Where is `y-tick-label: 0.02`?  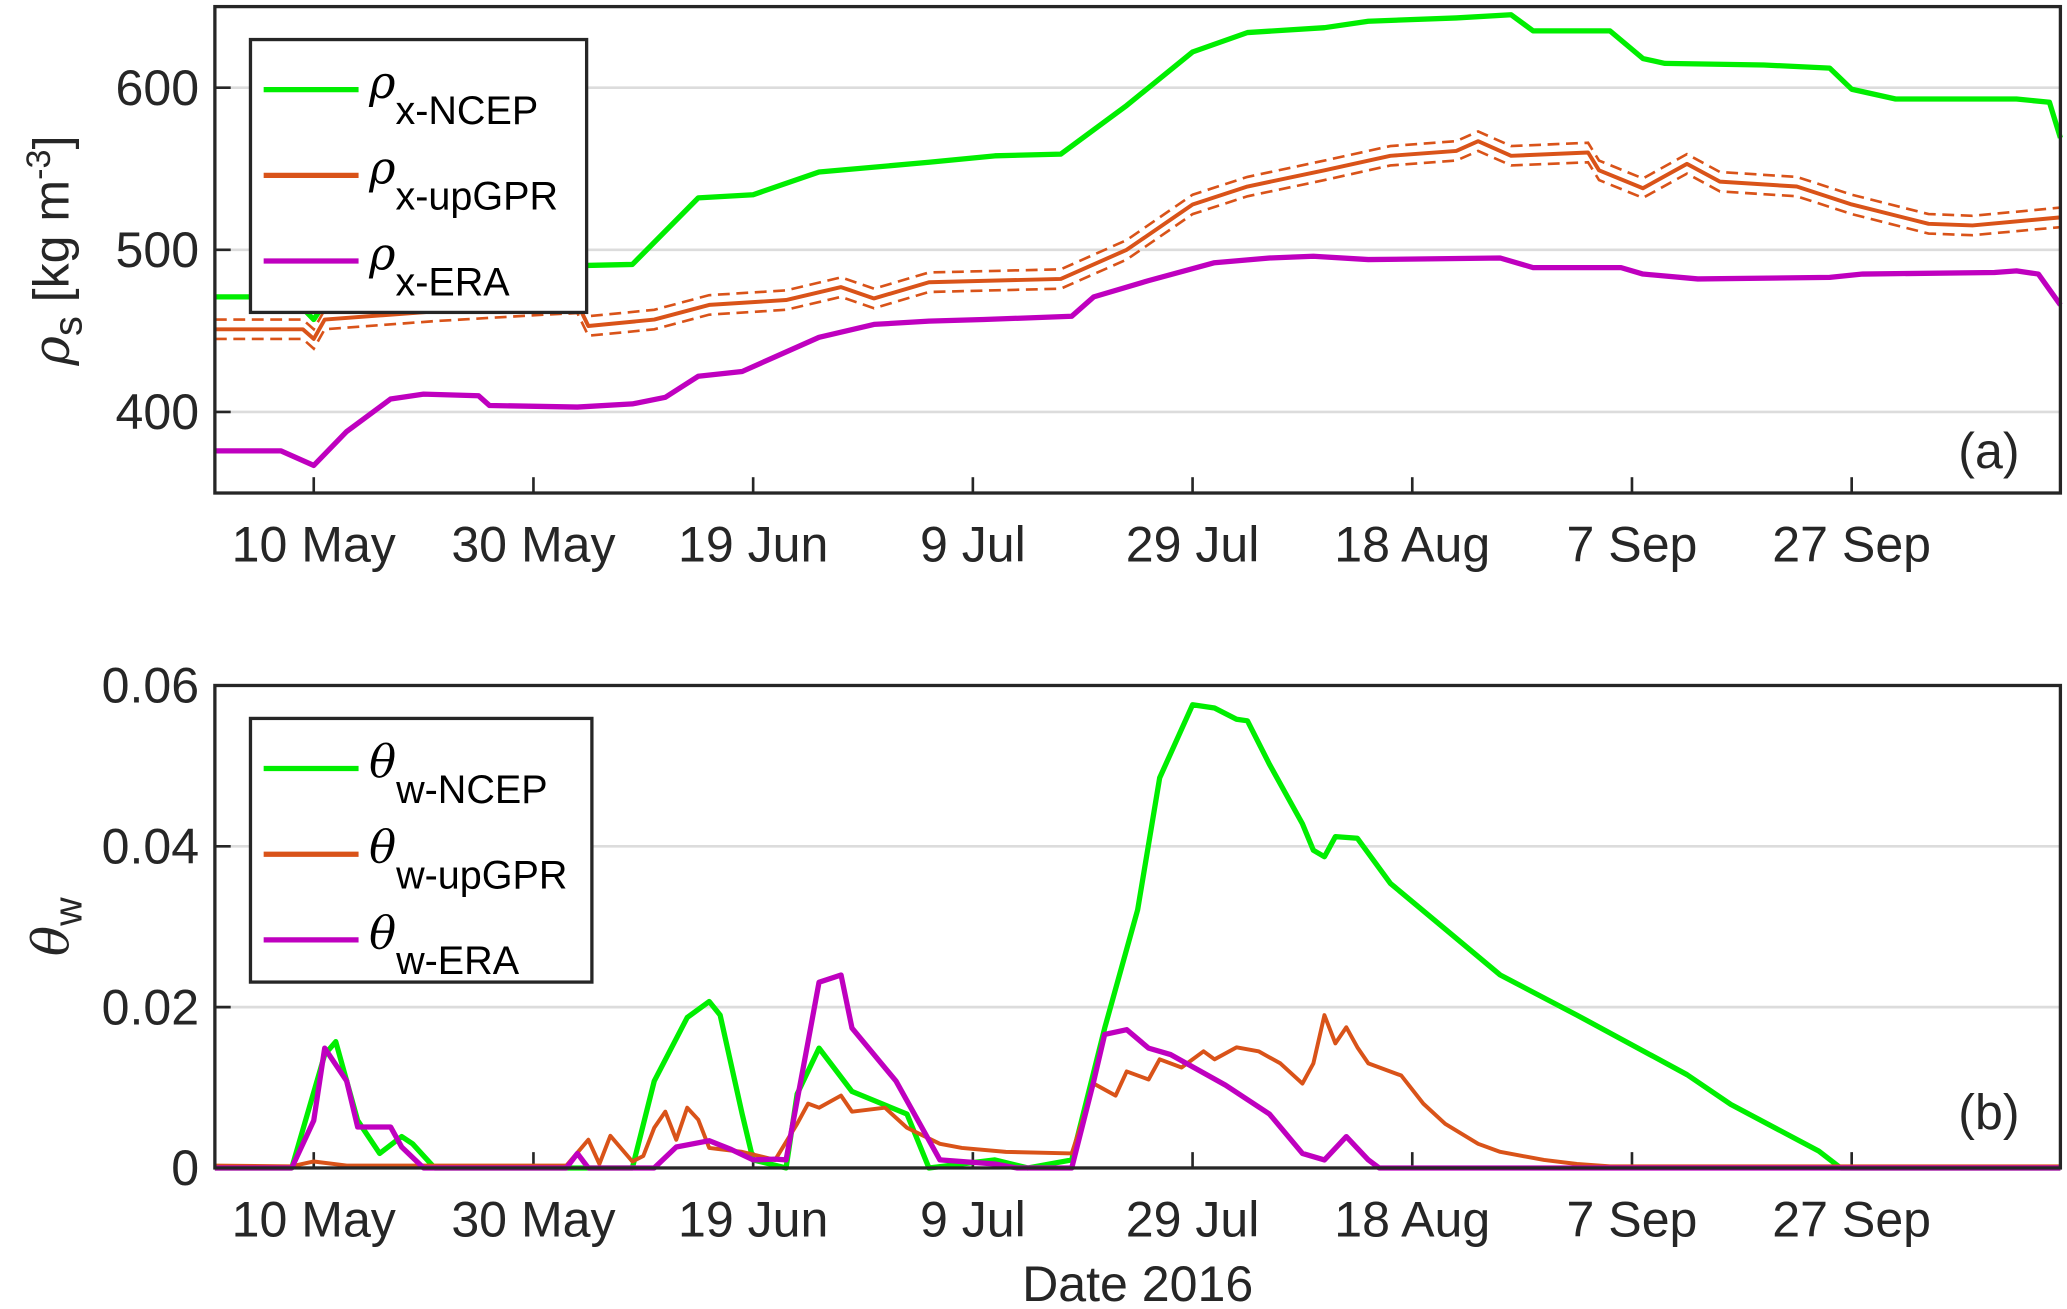
y-tick-label: 0.02 is located at coordinates (150, 1007).